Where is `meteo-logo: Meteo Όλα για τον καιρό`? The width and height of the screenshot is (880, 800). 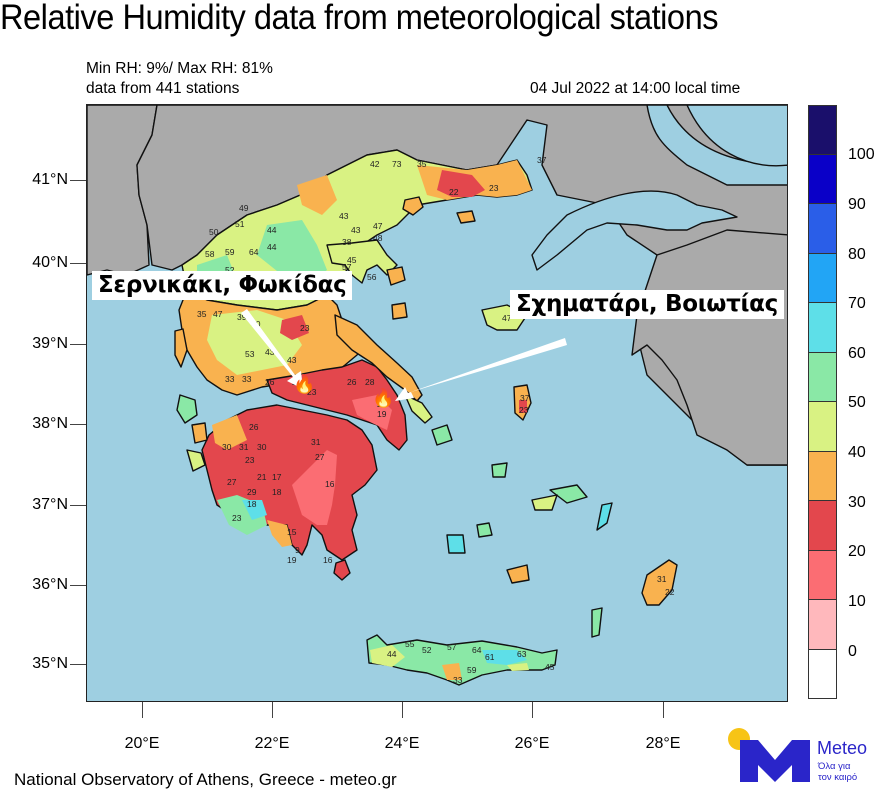
meteo-logo: Meteo Όλα για τον καιρό is located at coordinates (803, 756).